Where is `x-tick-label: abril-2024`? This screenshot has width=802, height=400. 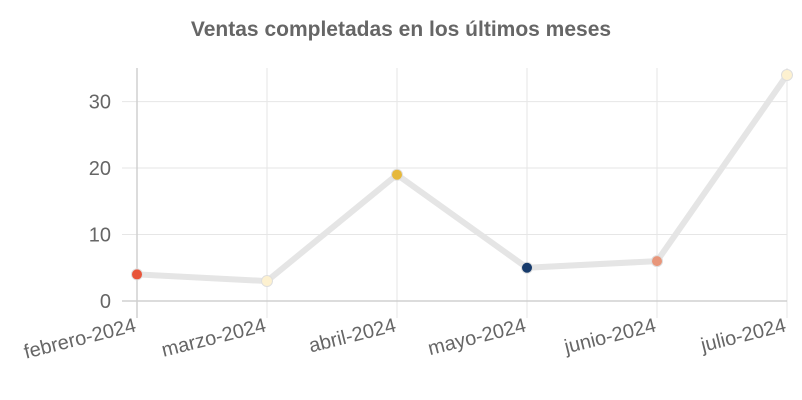
x-tick-label: abril-2024 is located at coordinates (353, 336).